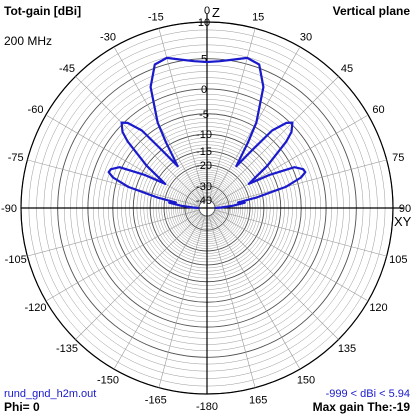 The image size is (414, 415). Describe the element at coordinates (156, 400) in the screenshot. I see `angle-tick-label: -165` at that location.